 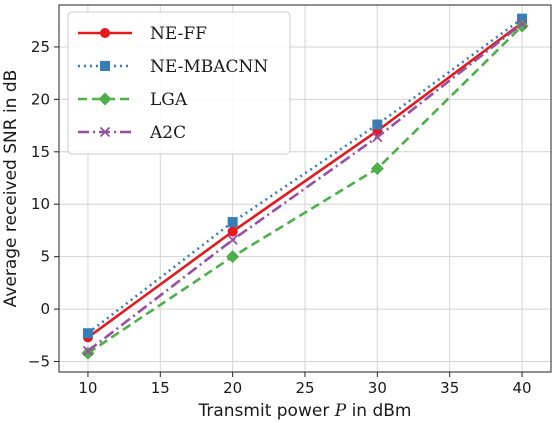 What do you see at coordinates (340, 411) in the screenshot?
I see `x-axis-label-symbol: P` at bounding box center [340, 411].